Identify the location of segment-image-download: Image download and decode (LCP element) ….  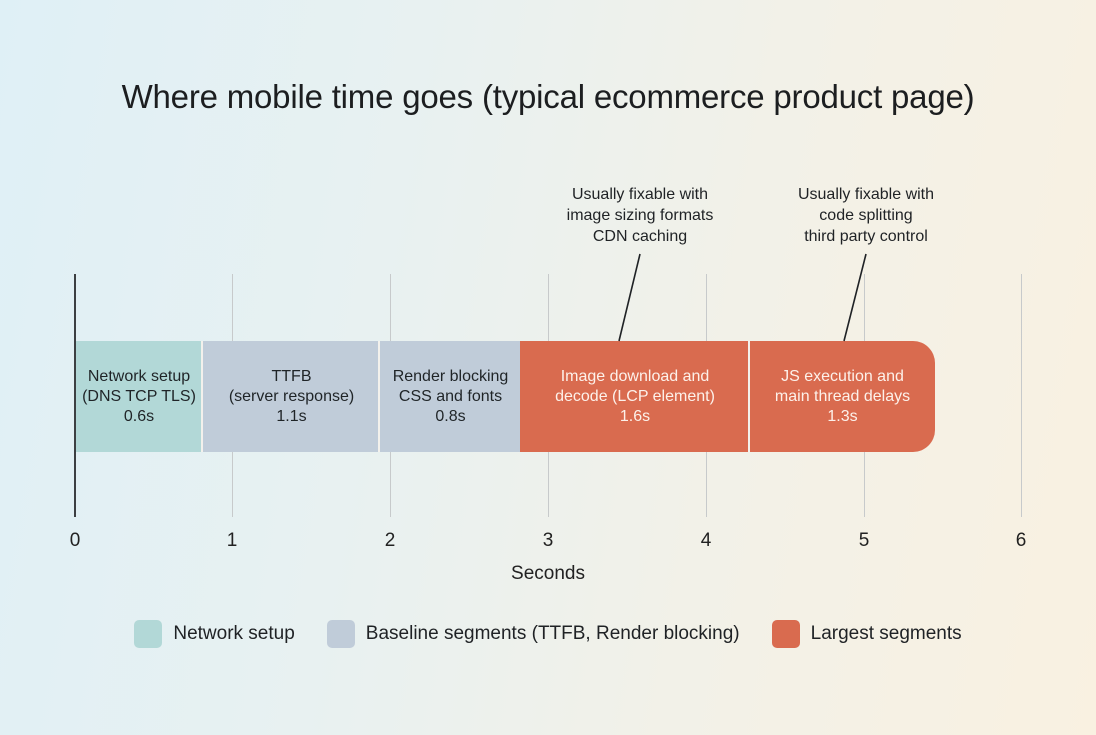
(635, 396).